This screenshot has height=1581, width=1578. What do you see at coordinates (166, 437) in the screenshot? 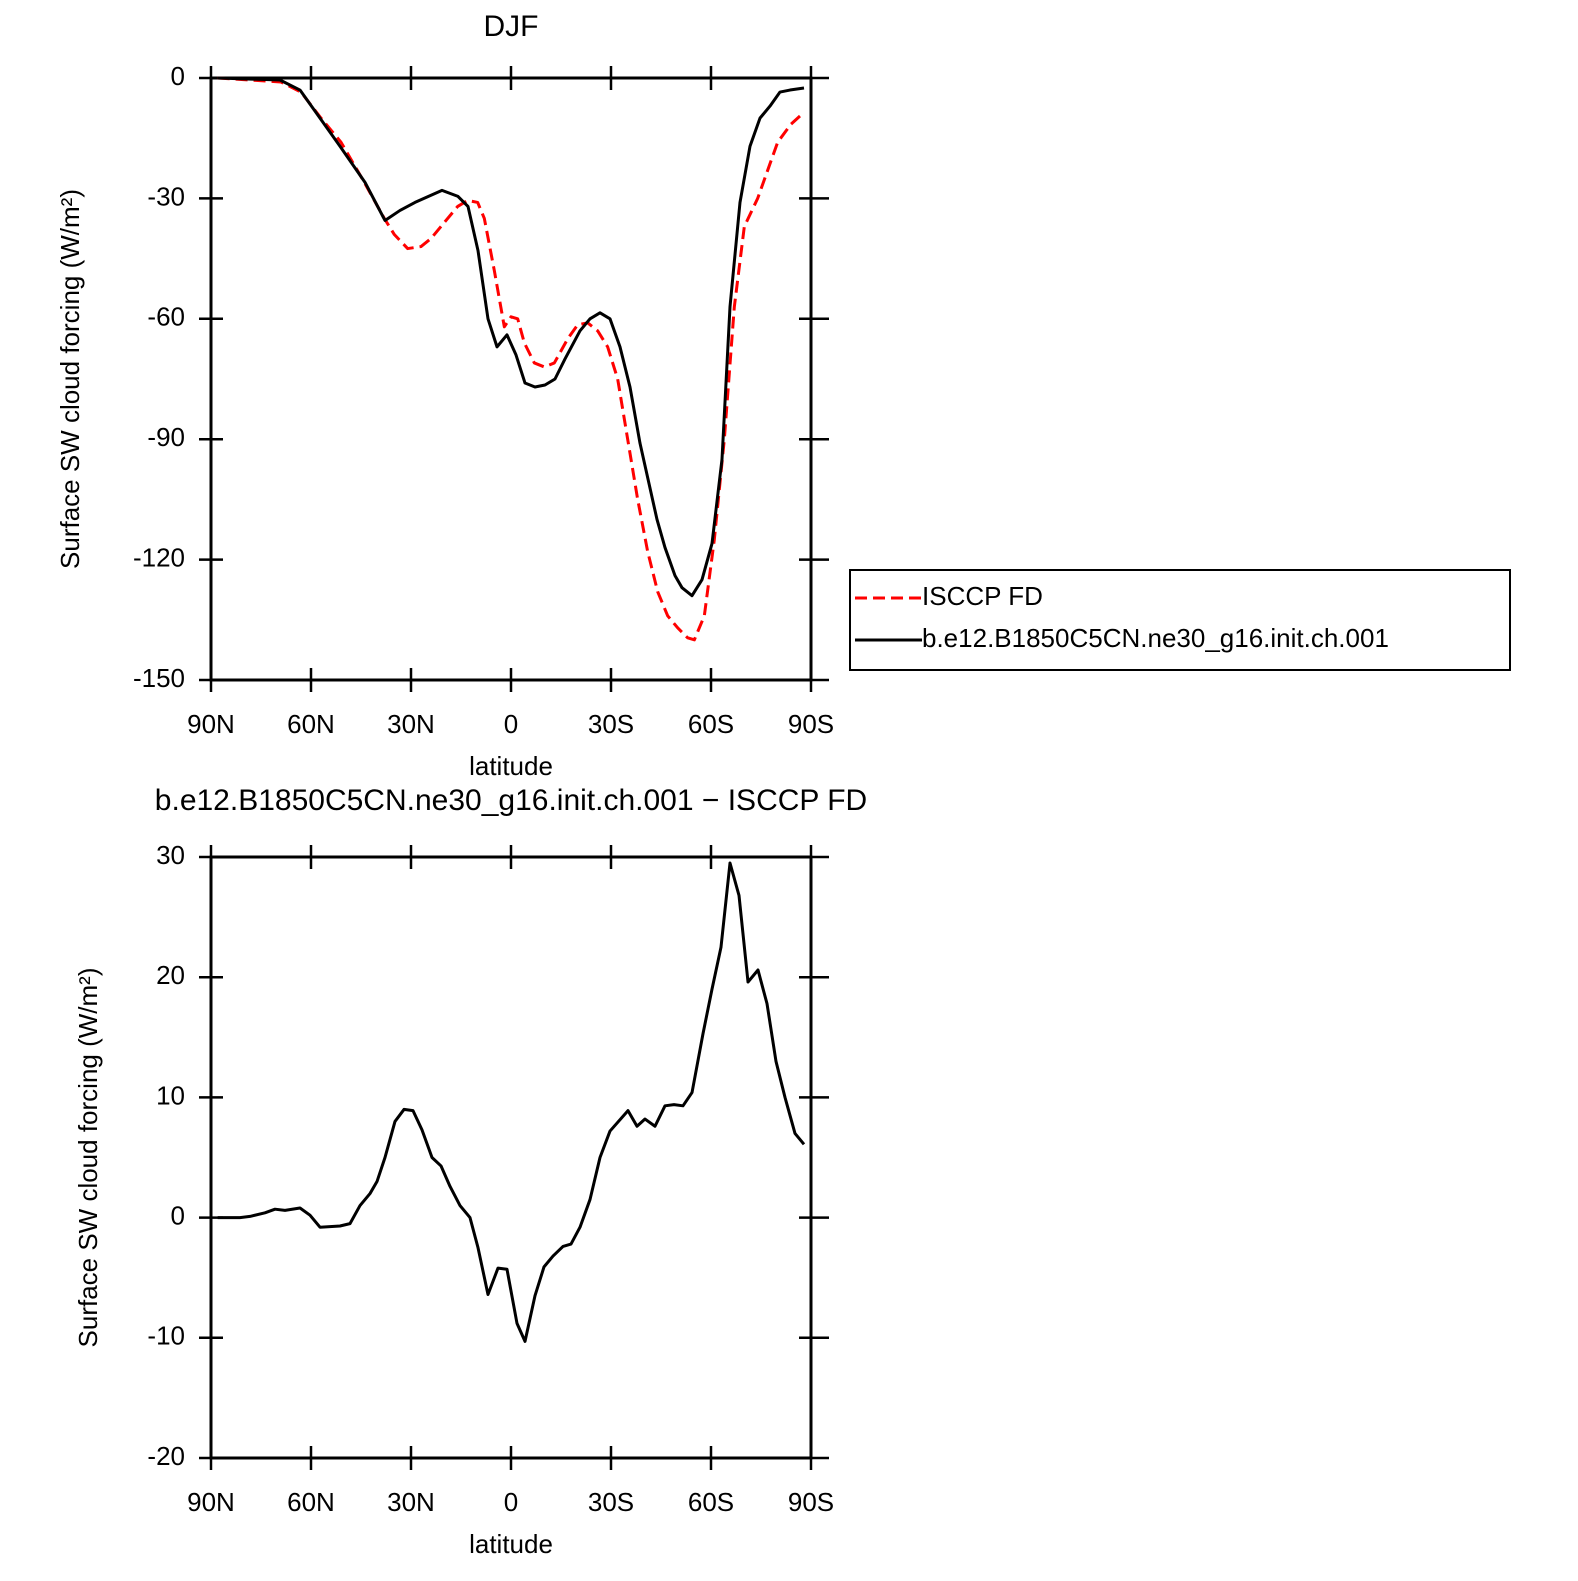
I see `y-tick-label: -90` at bounding box center [166, 437].